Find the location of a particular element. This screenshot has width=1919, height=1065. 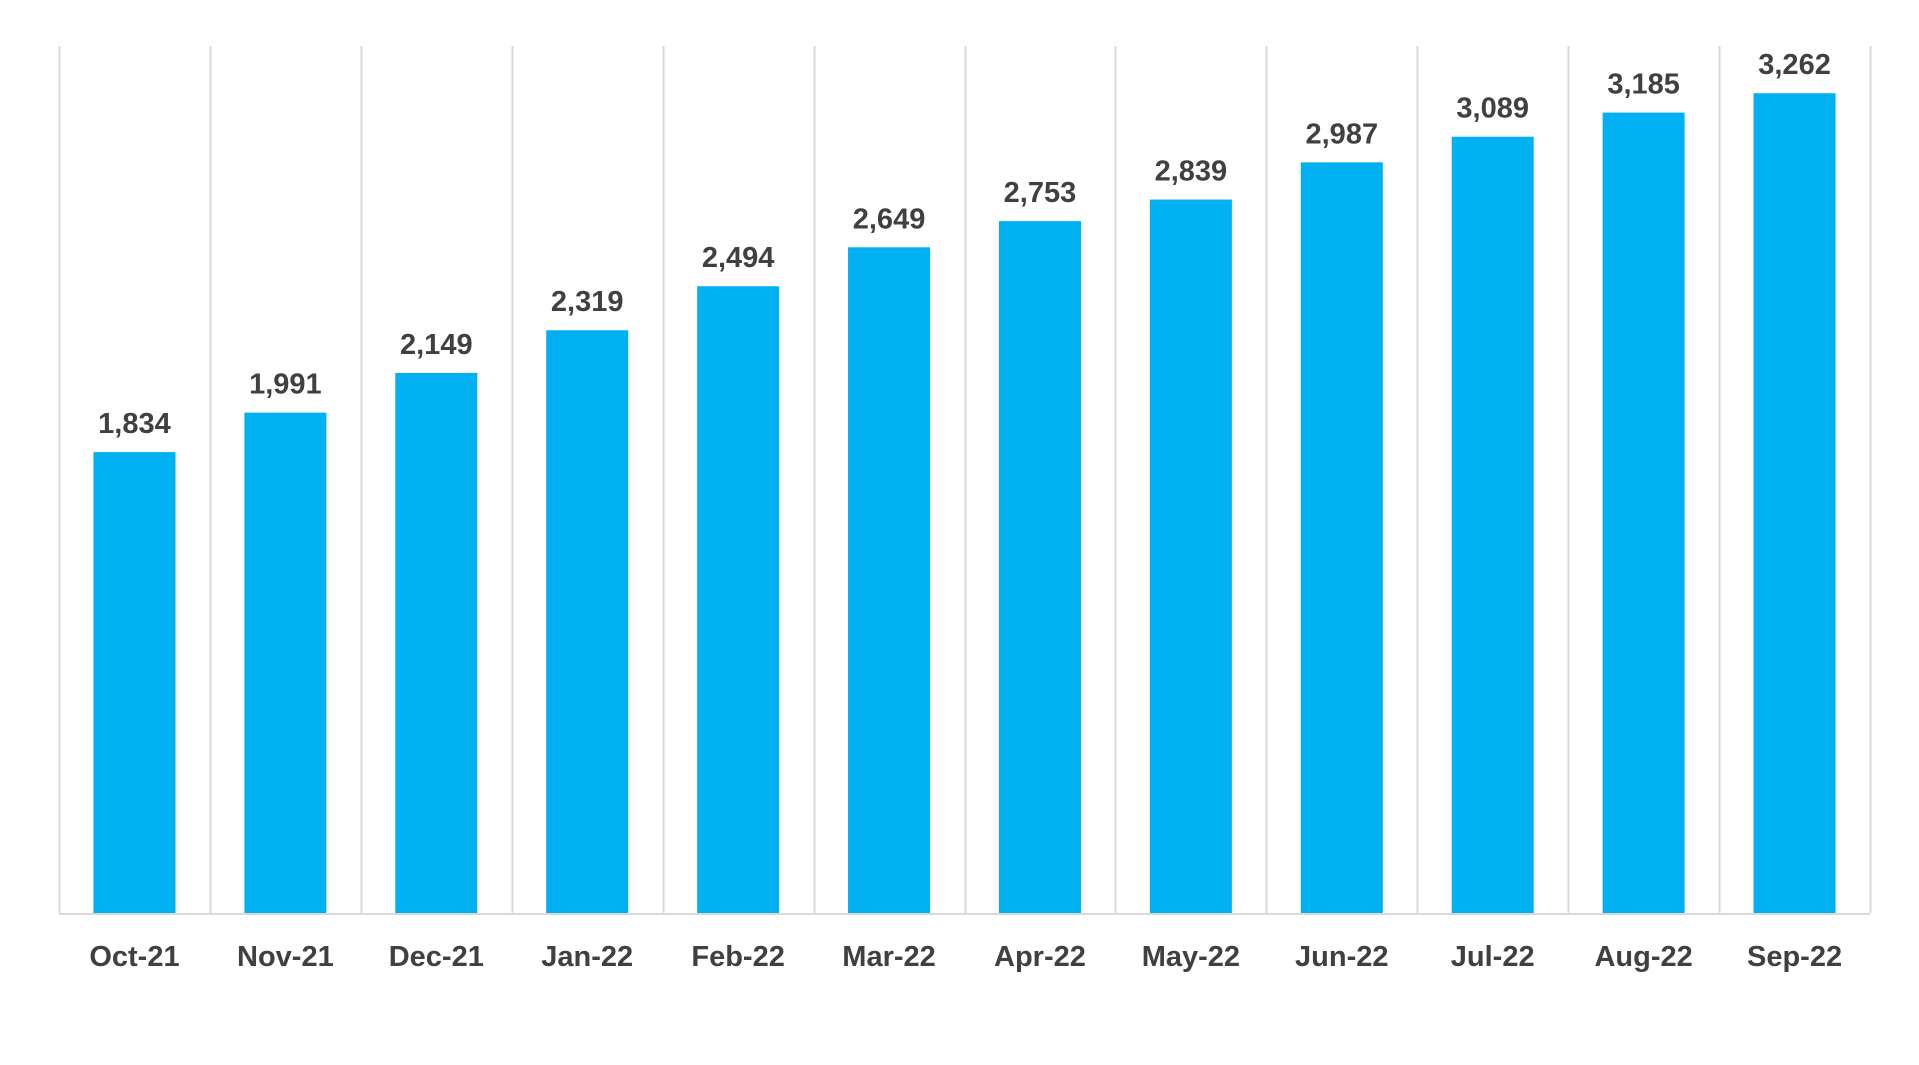

data-label: 1,834 is located at coordinates (134, 424).